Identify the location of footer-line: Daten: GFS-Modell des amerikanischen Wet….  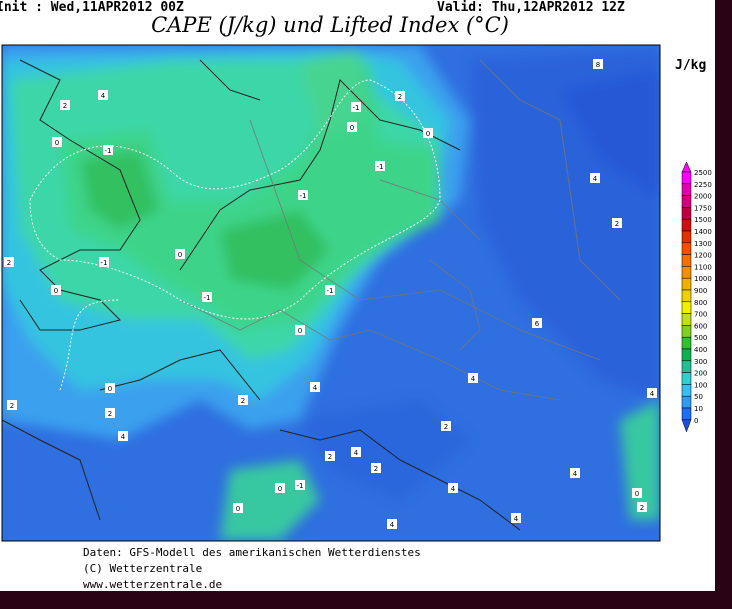
(252, 552).